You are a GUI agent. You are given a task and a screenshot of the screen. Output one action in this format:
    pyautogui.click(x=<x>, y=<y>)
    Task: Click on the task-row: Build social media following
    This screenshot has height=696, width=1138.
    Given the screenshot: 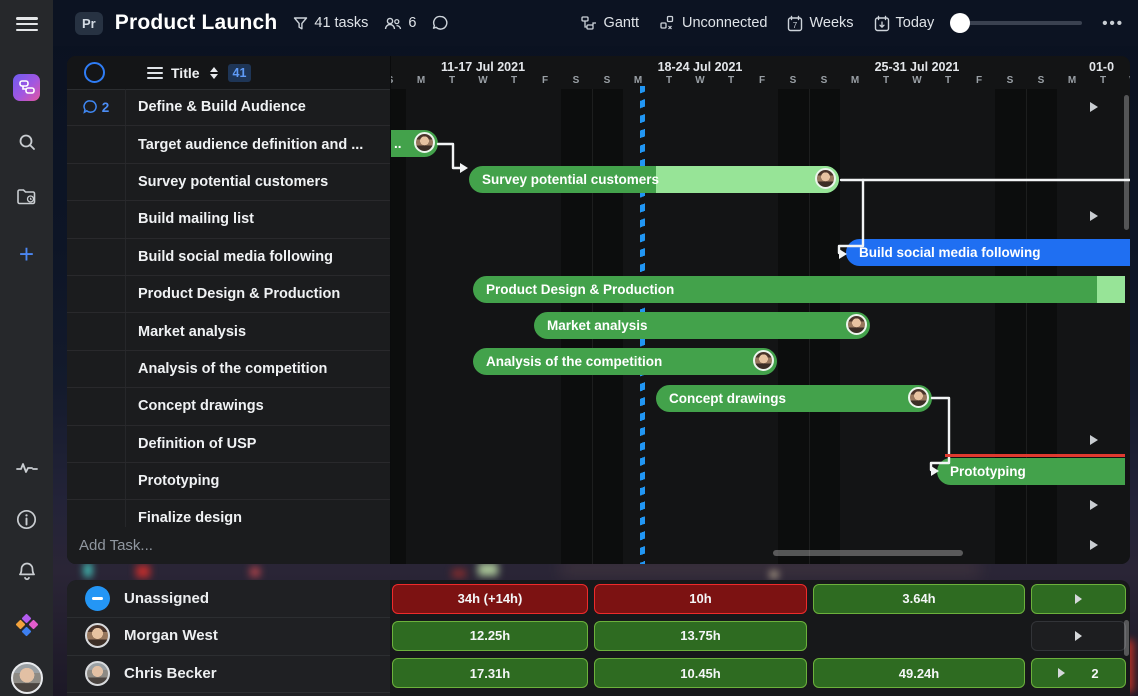 What is the action you would take?
    pyautogui.click(x=228, y=257)
    